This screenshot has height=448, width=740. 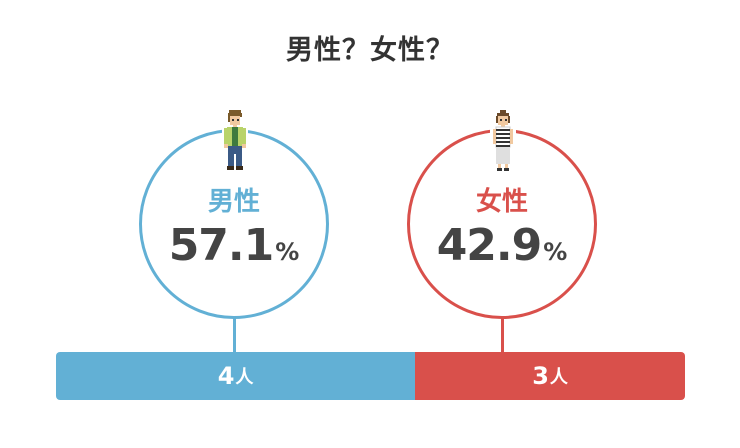 I want to click on female-connector, so click(x=502, y=336).